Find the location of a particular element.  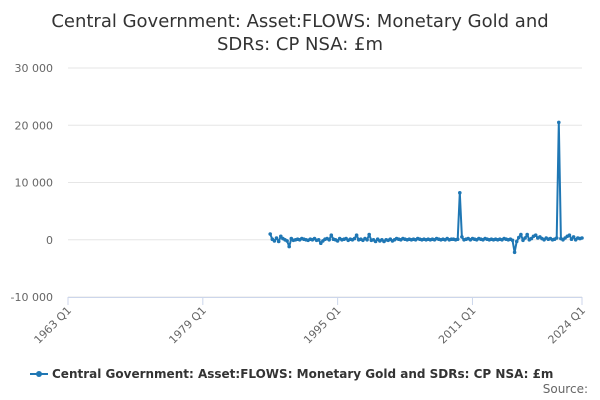

x-tick-label: 1963 Q1 is located at coordinates (53, 325).